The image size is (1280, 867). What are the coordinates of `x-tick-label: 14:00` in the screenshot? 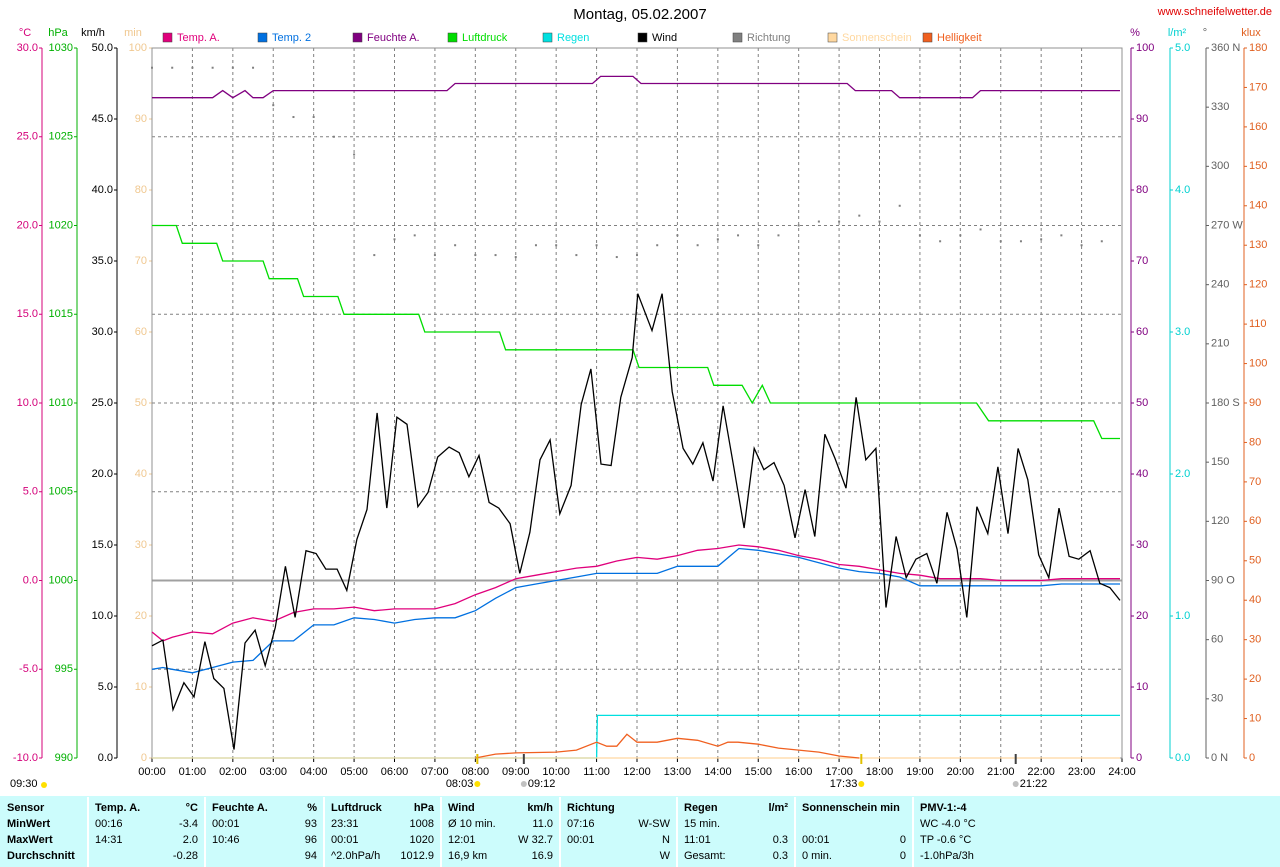 It's located at (718, 772).